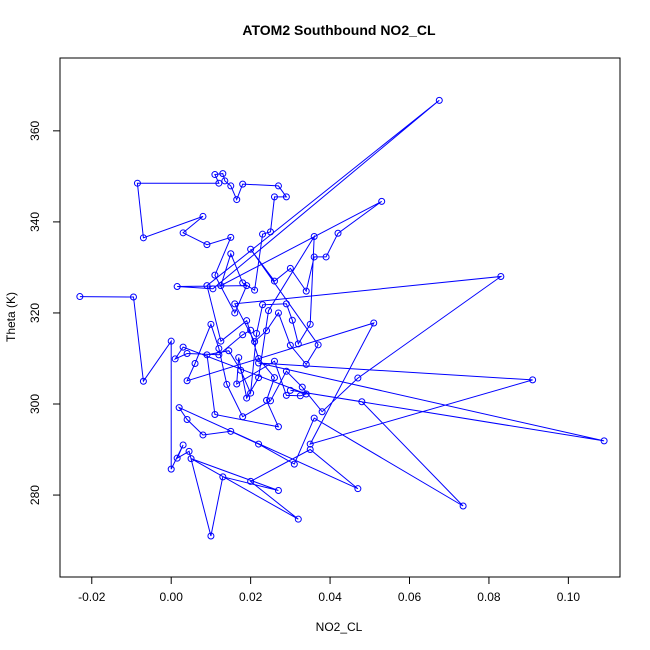 This screenshot has height=650, width=650. What do you see at coordinates (569, 597) in the screenshot?
I see `x-tick-label: 0.10` at bounding box center [569, 597].